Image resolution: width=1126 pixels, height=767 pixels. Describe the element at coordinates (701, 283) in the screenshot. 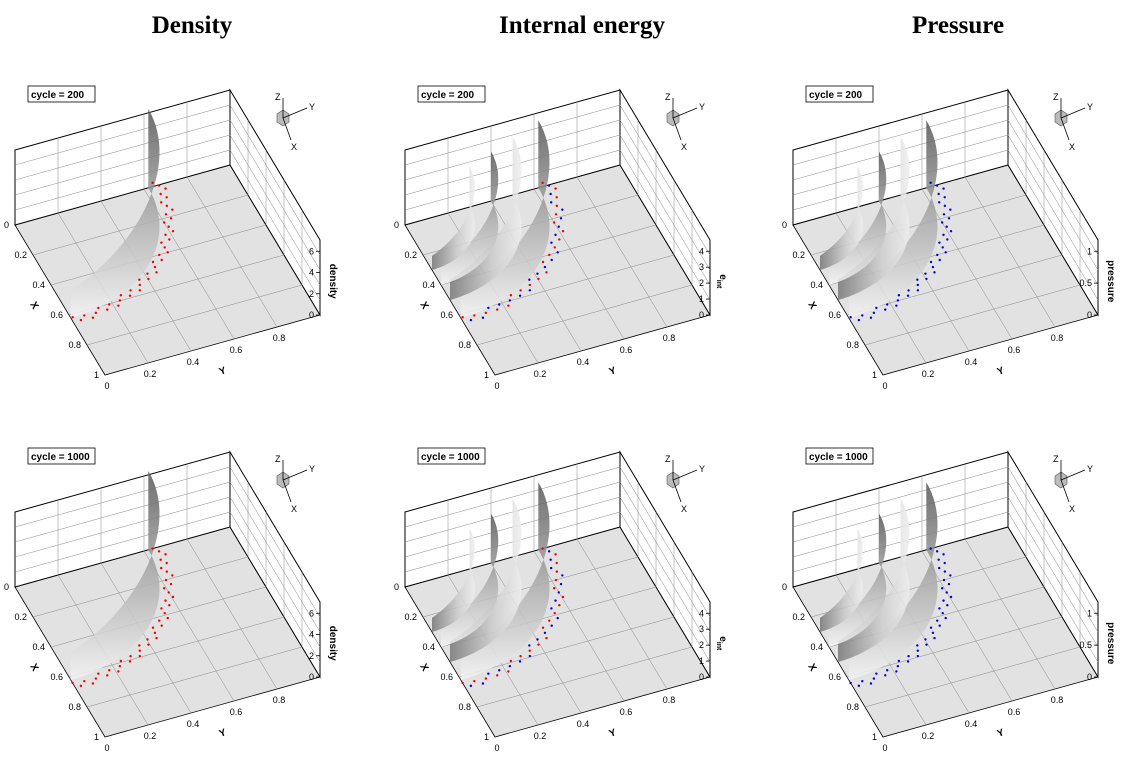

I see `z-tick-label: 2` at that location.